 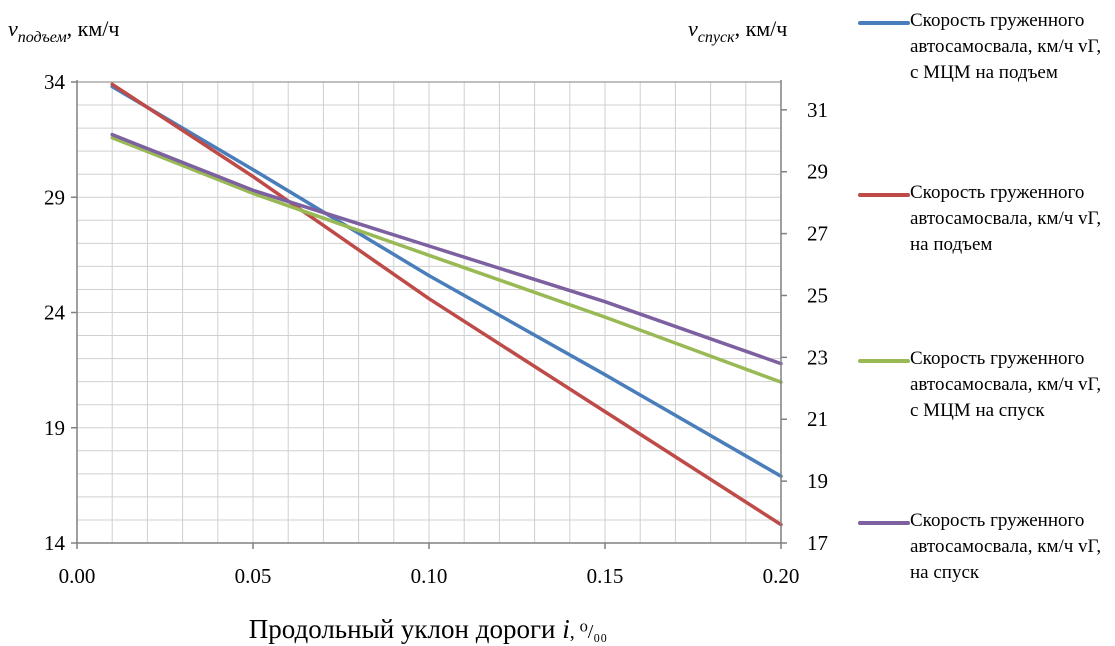 What do you see at coordinates (817, 234) in the screenshot?
I see `right-tick-label: 27` at bounding box center [817, 234].